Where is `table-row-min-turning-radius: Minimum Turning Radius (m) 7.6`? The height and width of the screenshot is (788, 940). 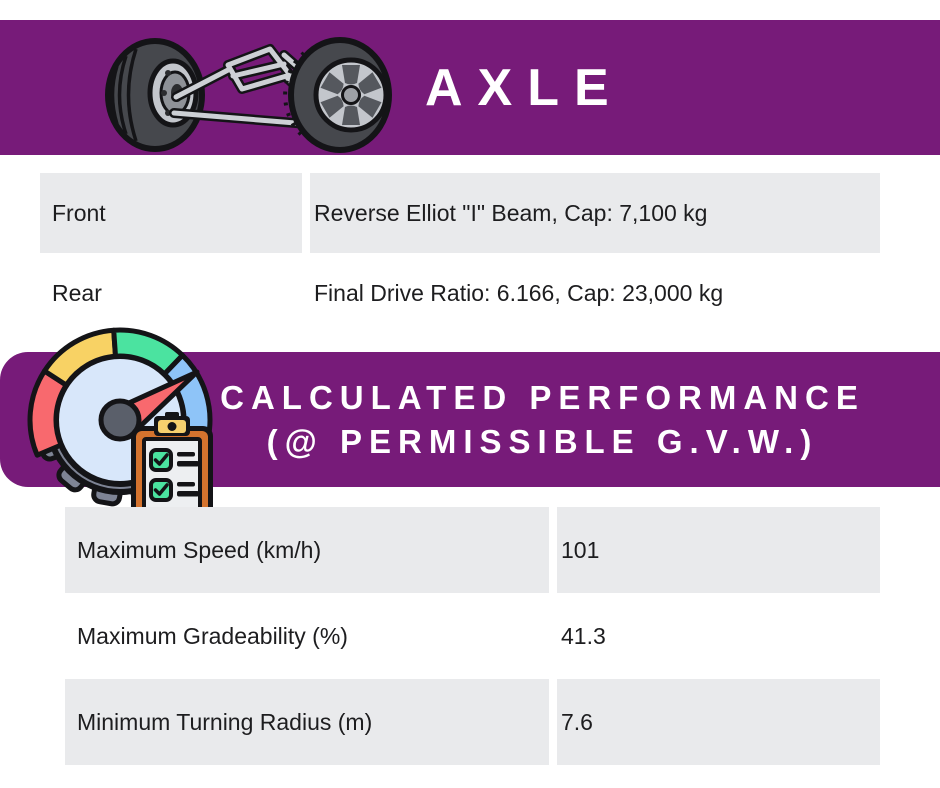 table-row-min-turning-radius: Minimum Turning Radius (m) 7.6 is located at coordinates (472, 722).